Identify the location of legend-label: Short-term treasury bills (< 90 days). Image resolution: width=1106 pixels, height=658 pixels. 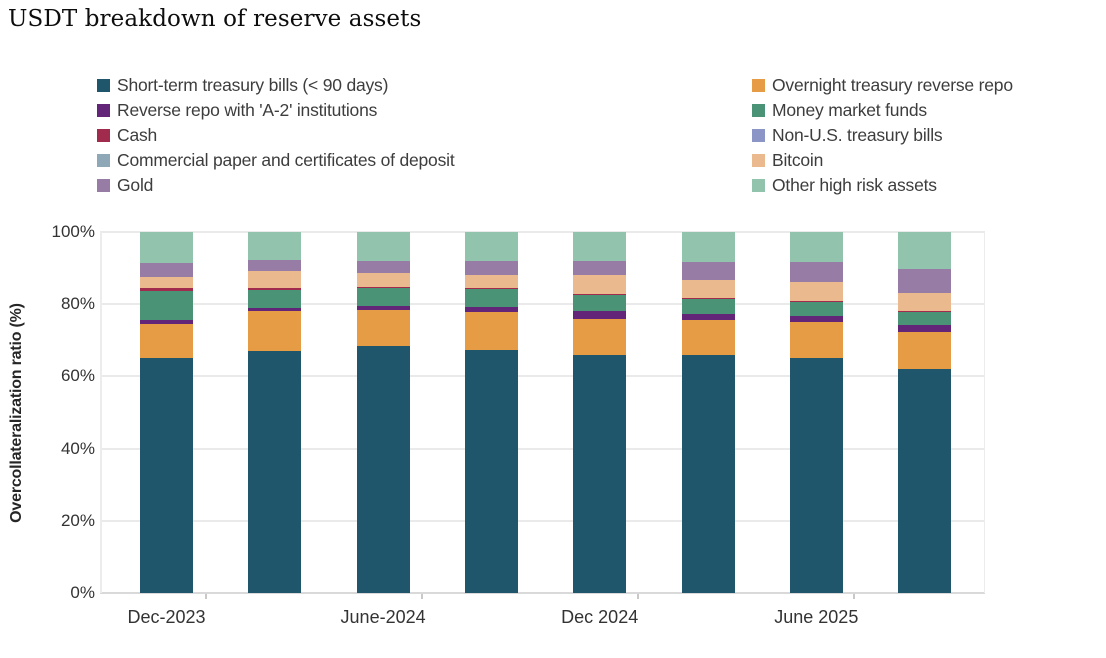
(253, 84).